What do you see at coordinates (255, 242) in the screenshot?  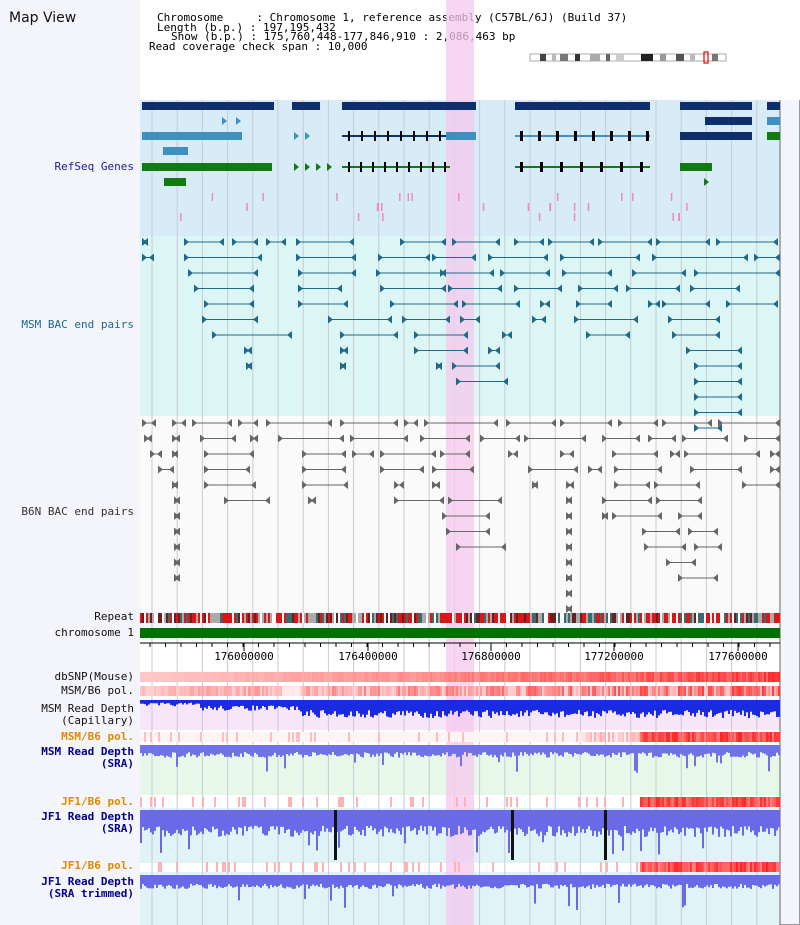 I see `msm-bac-end` at bounding box center [255, 242].